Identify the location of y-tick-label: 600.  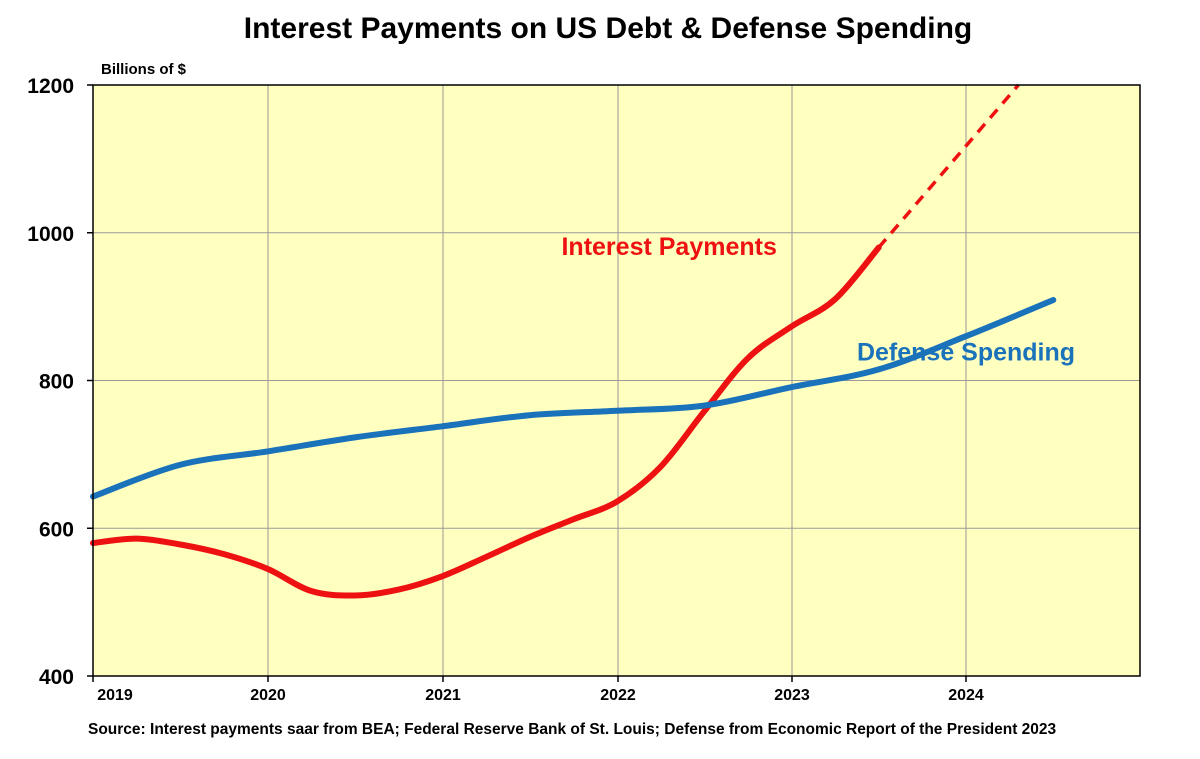
(56, 529).